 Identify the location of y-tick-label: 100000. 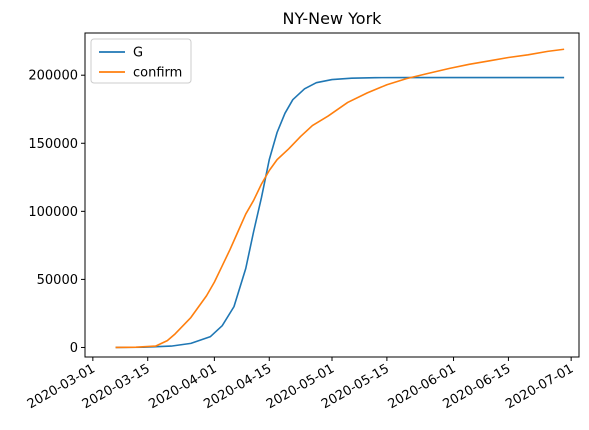
(53, 212).